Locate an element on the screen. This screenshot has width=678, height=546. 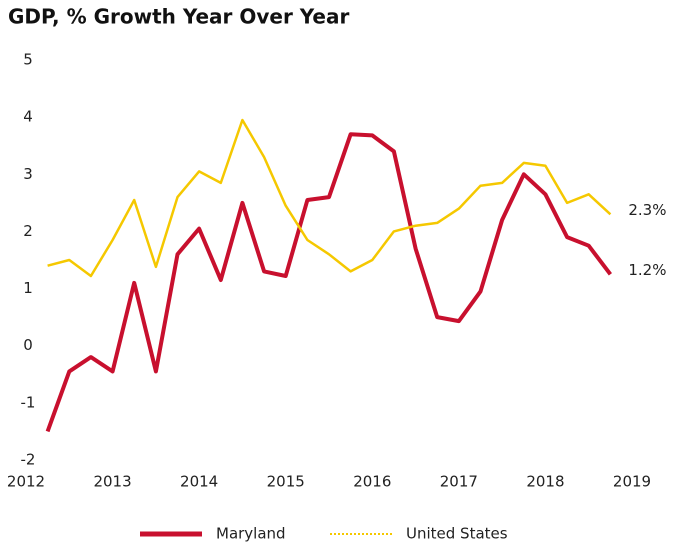
y-tick-label: -1 is located at coordinates (28, 402).